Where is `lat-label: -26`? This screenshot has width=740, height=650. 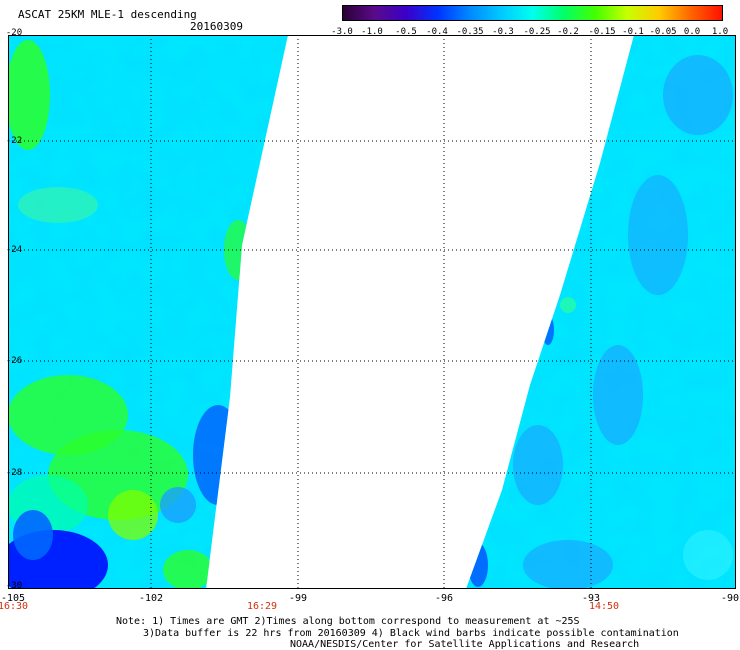 lat-label: -26 is located at coordinates (14, 361).